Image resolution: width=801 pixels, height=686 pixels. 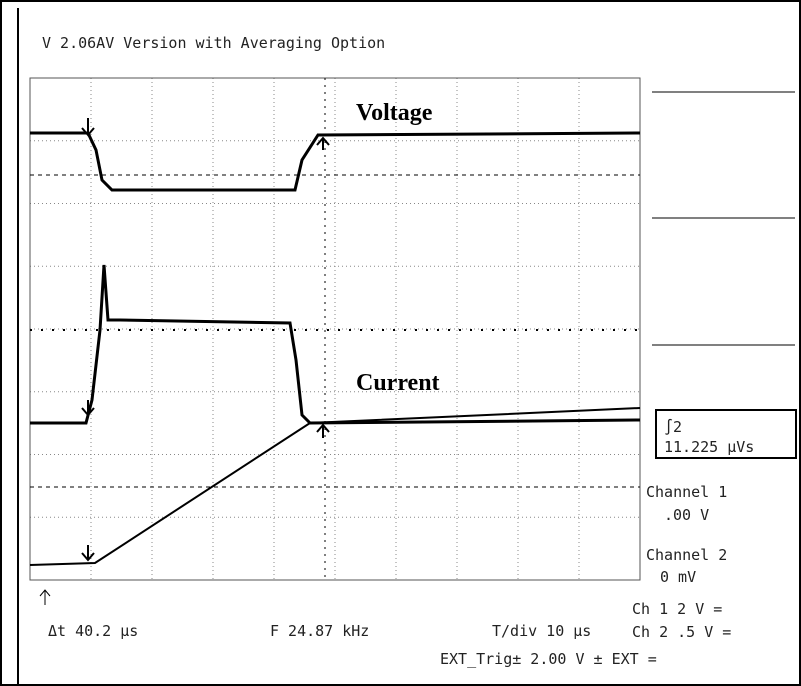 What do you see at coordinates (673, 427) in the screenshot?
I see `integral-symbol: ∫2` at bounding box center [673, 427].